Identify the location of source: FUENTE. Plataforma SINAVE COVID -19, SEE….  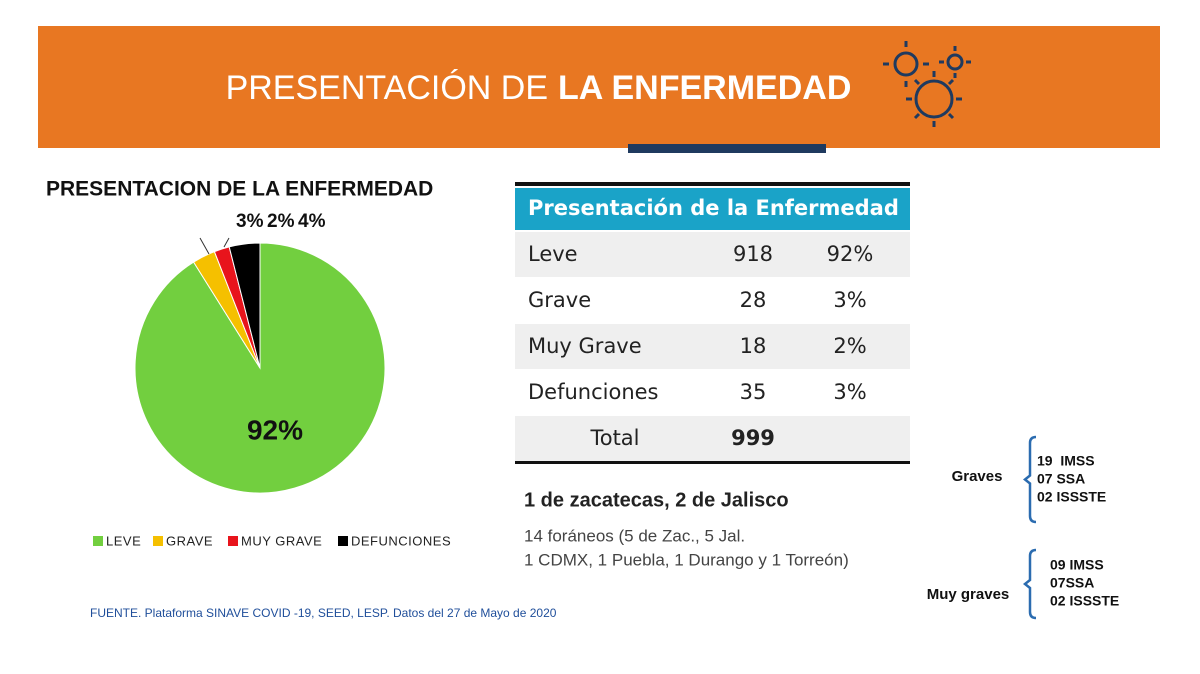
(323, 613).